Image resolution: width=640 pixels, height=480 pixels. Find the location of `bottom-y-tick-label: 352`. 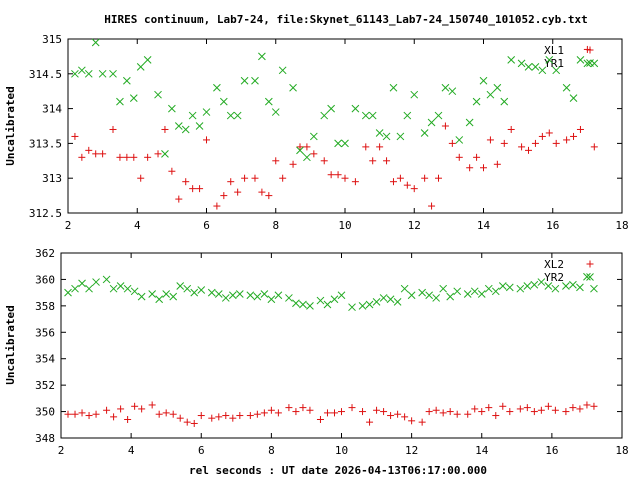

bottom-y-tick-label: 352 is located at coordinates (45, 385).